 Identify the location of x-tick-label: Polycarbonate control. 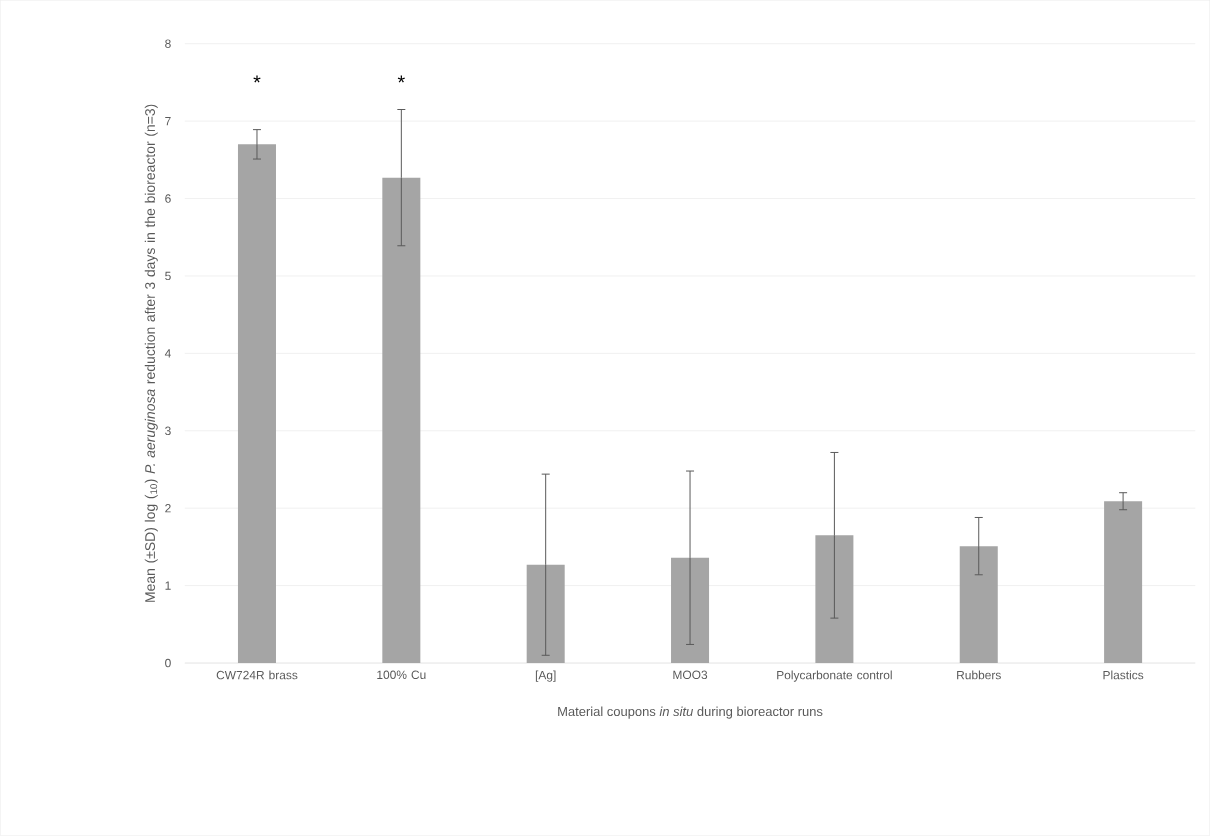
(834, 676).